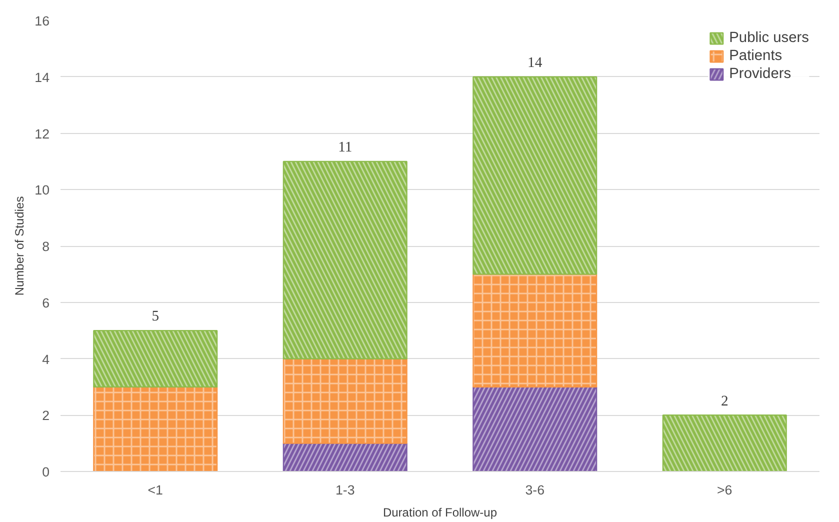 This screenshot has height=522, width=839. Describe the element at coordinates (46, 302) in the screenshot. I see `y-tick-label: 6` at that location.